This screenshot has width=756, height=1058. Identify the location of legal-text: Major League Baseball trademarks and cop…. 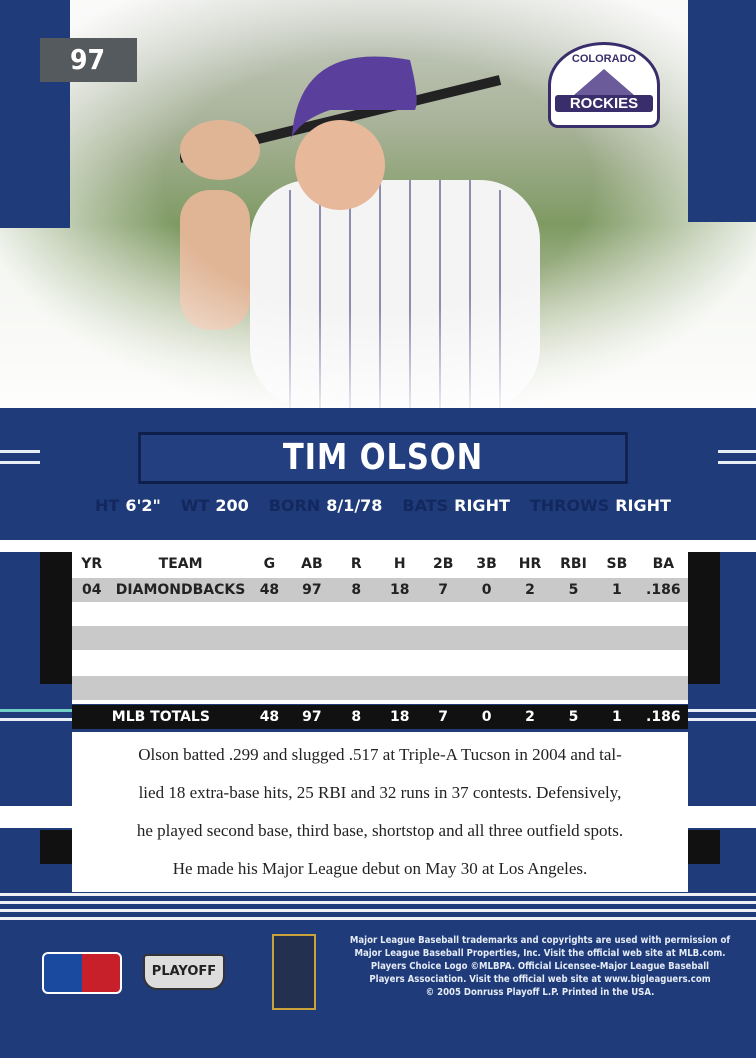
(540, 966).